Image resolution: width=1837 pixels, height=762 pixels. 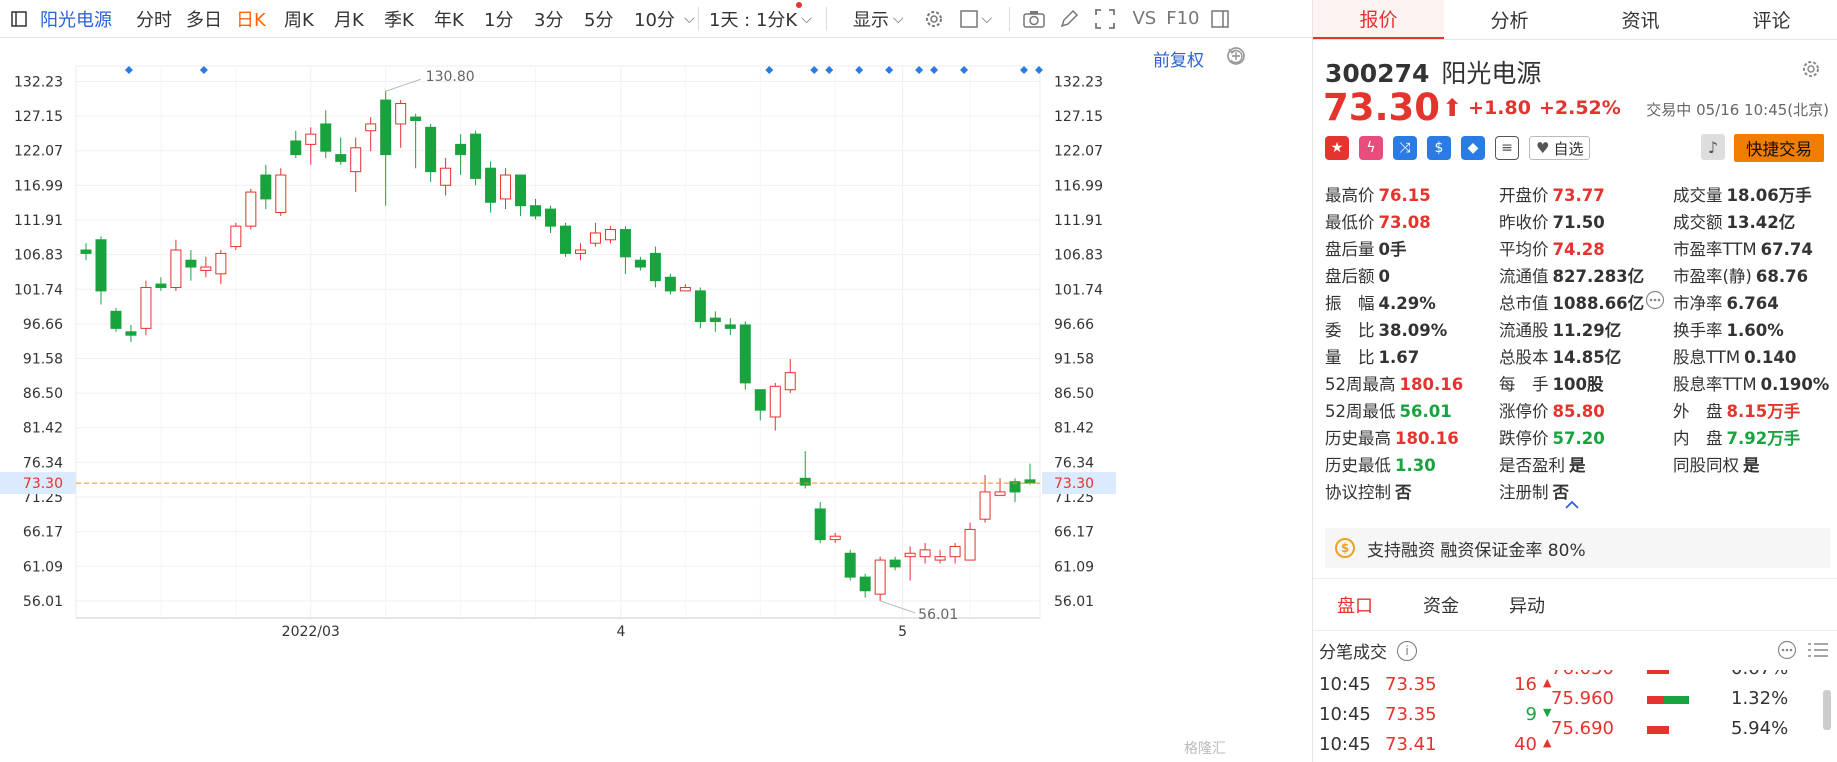 What do you see at coordinates (1223, 19) in the screenshot?
I see `panel-toggle-icon` at bounding box center [1223, 19].